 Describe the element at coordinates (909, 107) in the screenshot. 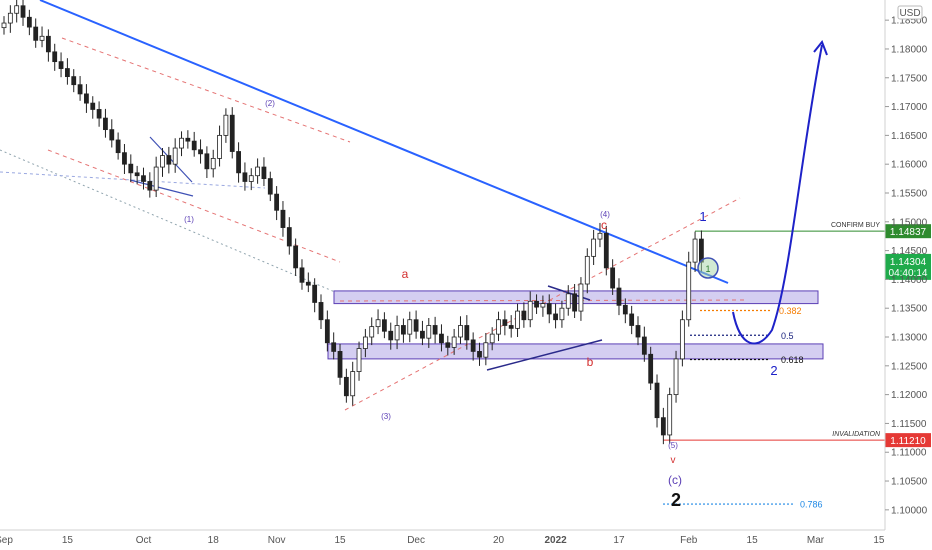

I see `price-tick-label: 1.17000` at that location.